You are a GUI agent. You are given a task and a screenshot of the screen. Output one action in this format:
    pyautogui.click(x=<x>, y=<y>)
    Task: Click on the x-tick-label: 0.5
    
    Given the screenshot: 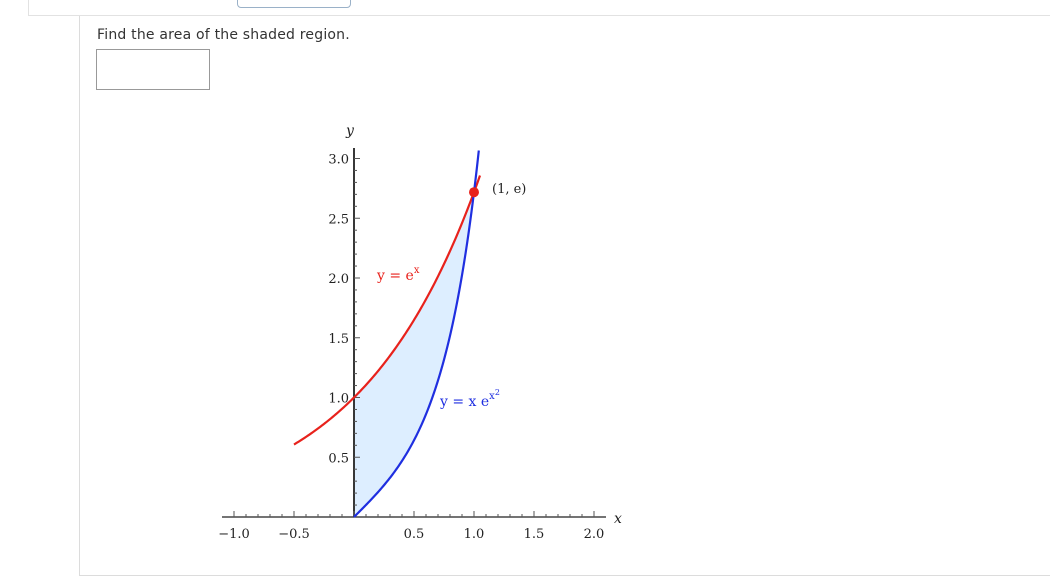 What is the action you would take?
    pyautogui.click(x=414, y=534)
    